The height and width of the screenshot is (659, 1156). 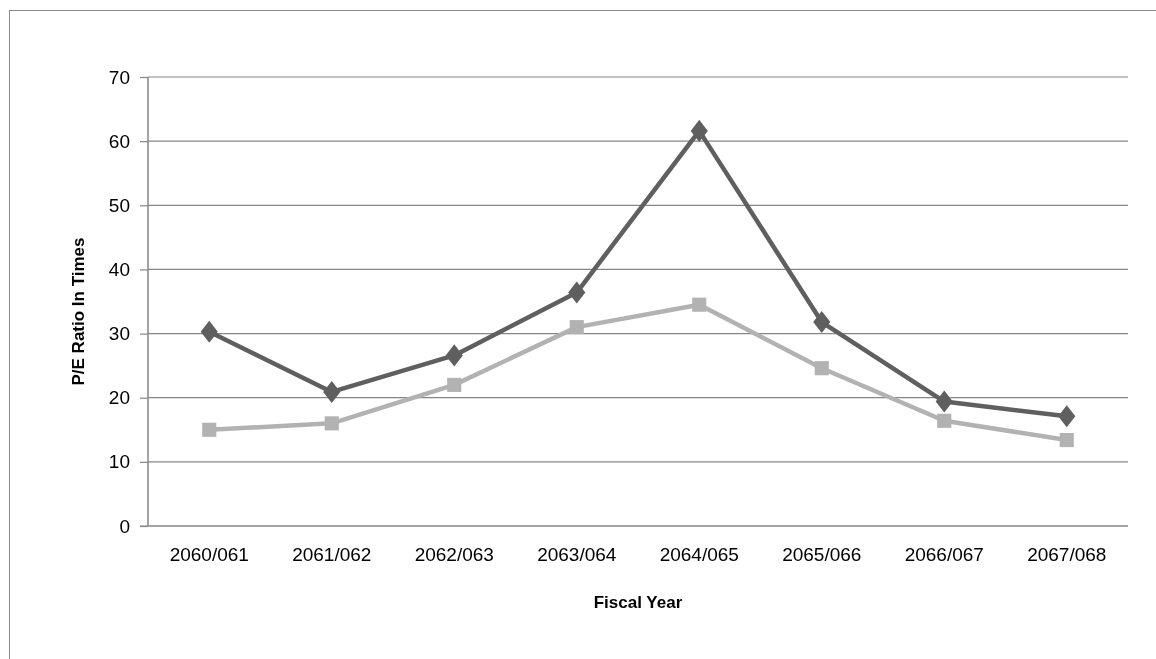 I want to click on x-tick-label: 2063/064, so click(x=577, y=555).